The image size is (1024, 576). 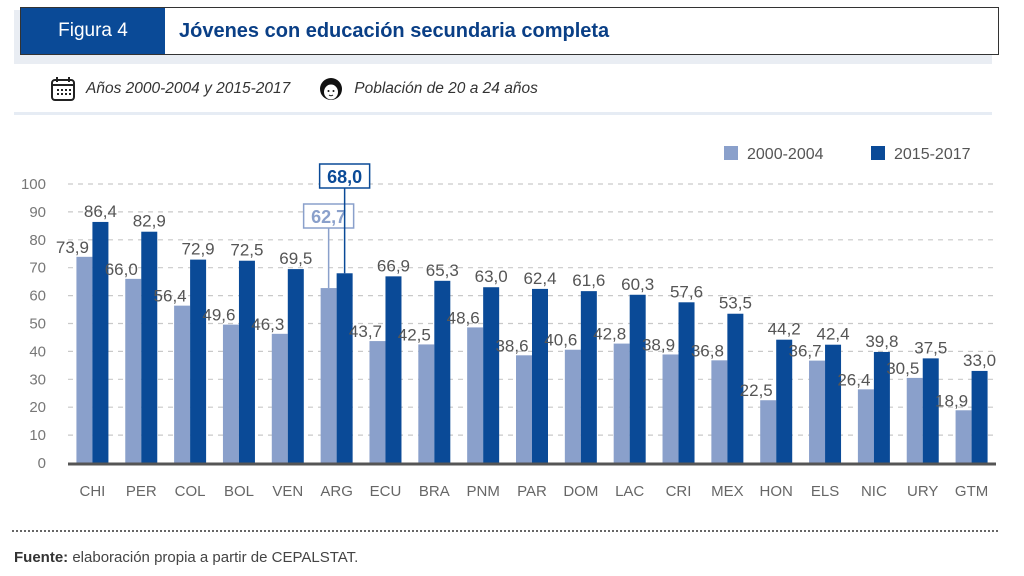 I want to click on value-label-2015-2017: 42,4, so click(x=833, y=334).